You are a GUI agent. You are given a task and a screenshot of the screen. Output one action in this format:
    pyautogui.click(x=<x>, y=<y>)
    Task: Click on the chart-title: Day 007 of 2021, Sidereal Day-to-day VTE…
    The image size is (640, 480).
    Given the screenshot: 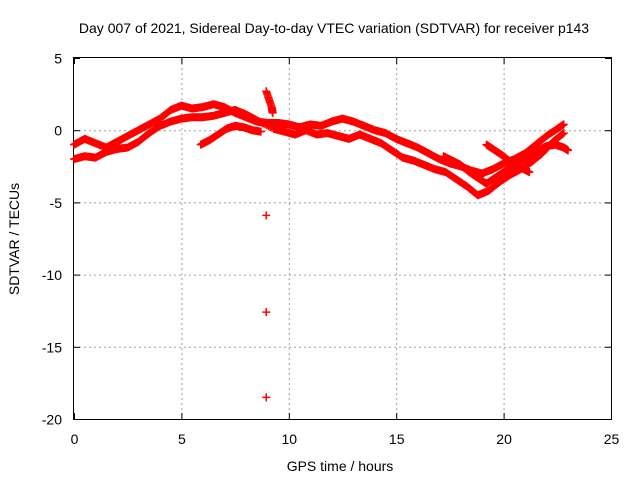 What is the action you would take?
    pyautogui.click(x=334, y=28)
    